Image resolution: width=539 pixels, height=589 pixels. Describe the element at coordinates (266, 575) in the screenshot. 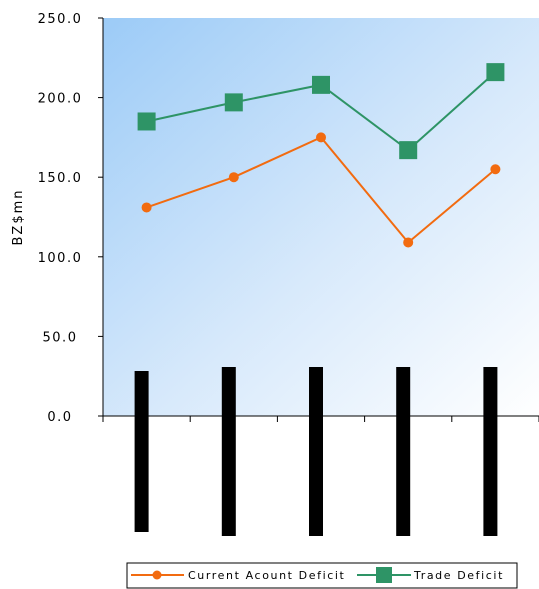

I see `legend-label: Current Acount Deficit` at that location.